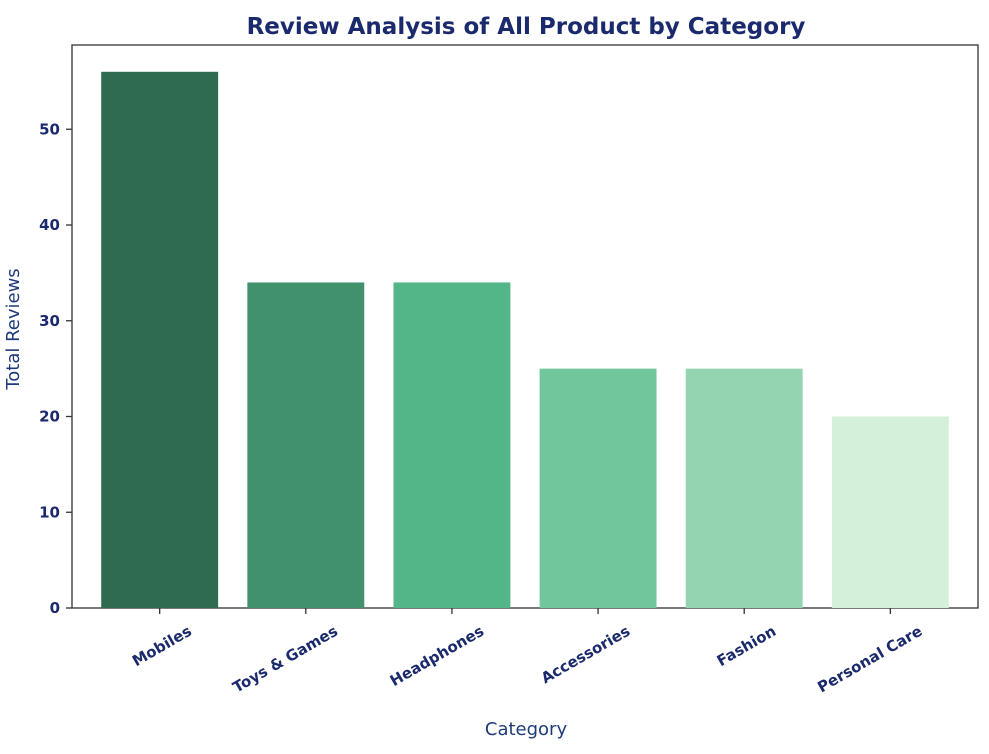  What do you see at coordinates (306, 445) in the screenshot?
I see `bar-toys-games` at bounding box center [306, 445].